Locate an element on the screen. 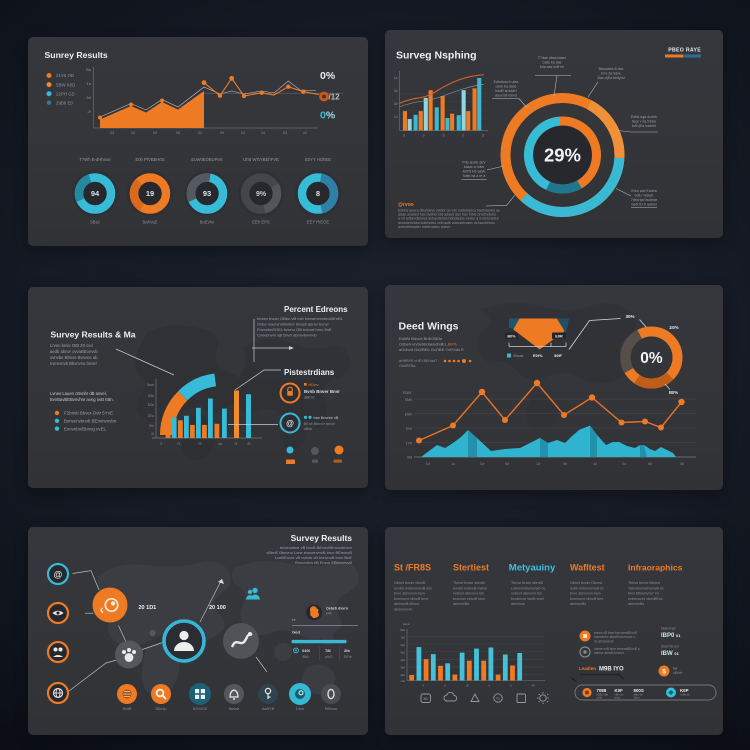 This screenshot has width=750, height=750. svg-text: baaar a hdve is located at coordinates (474, 167).